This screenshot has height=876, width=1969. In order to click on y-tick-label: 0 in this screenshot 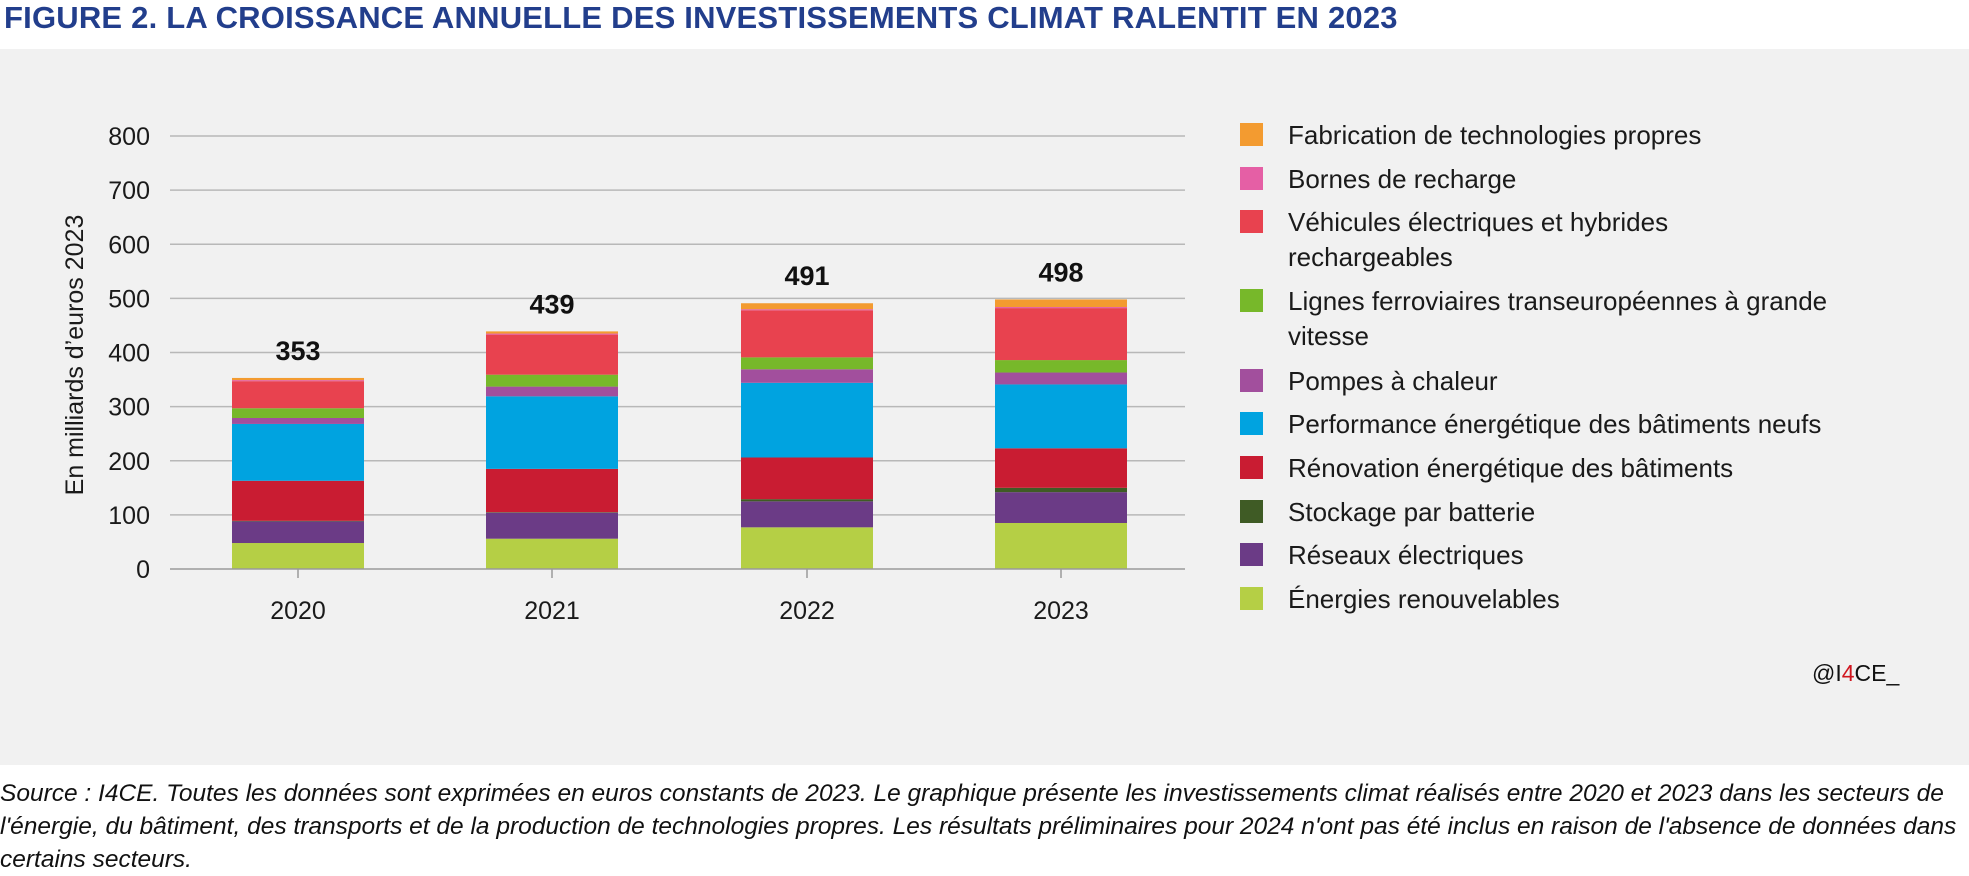, I will do `click(143, 570)`.